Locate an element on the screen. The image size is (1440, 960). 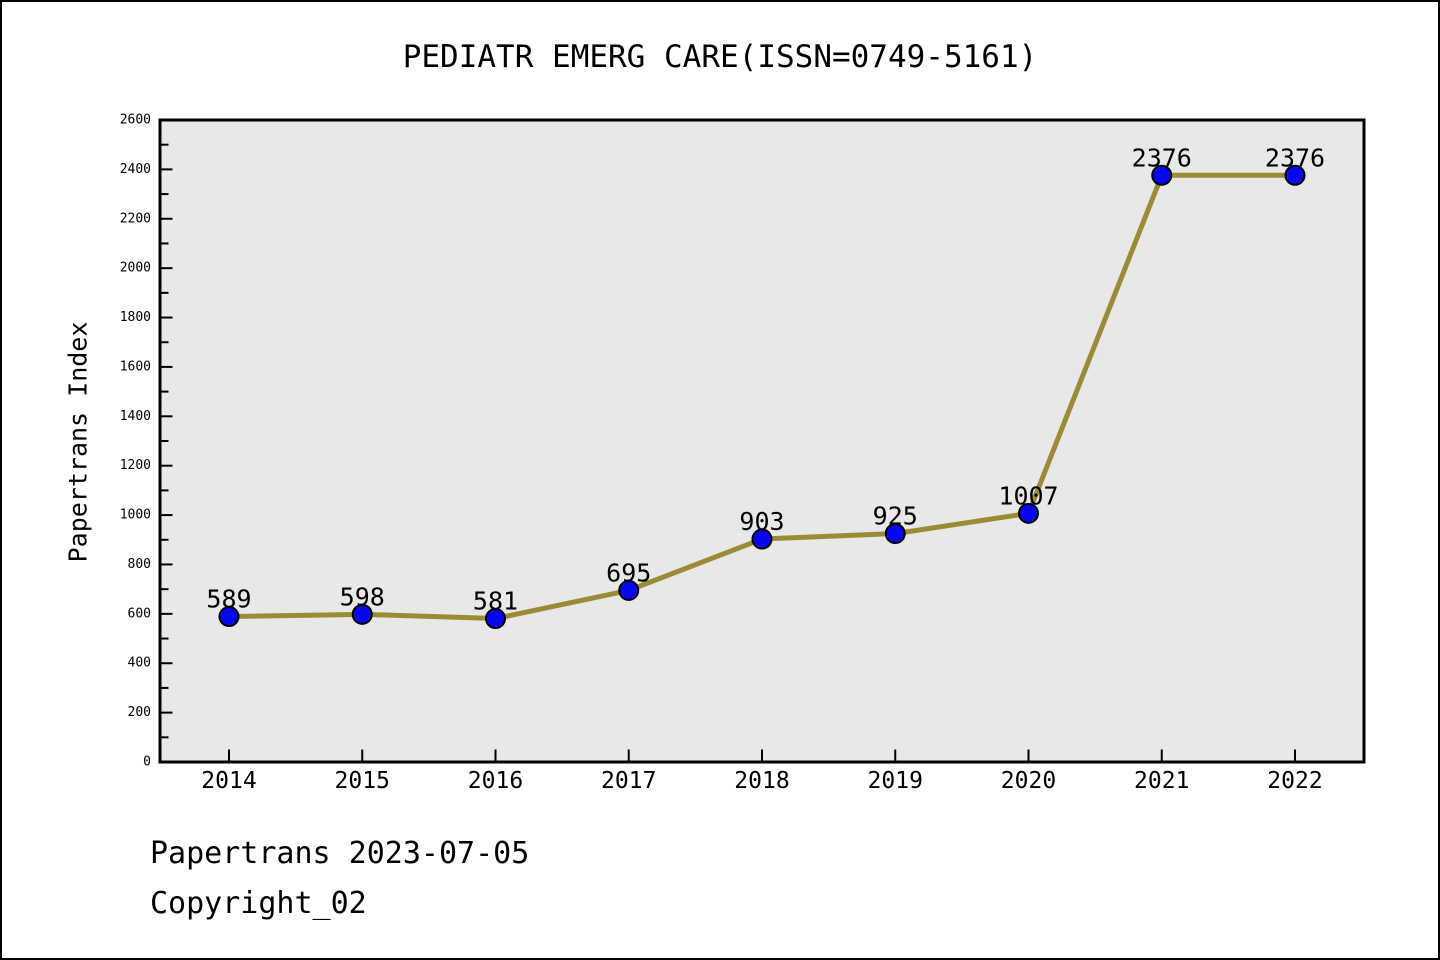
x-axis-tick-label: 2021 is located at coordinates (1161, 781).